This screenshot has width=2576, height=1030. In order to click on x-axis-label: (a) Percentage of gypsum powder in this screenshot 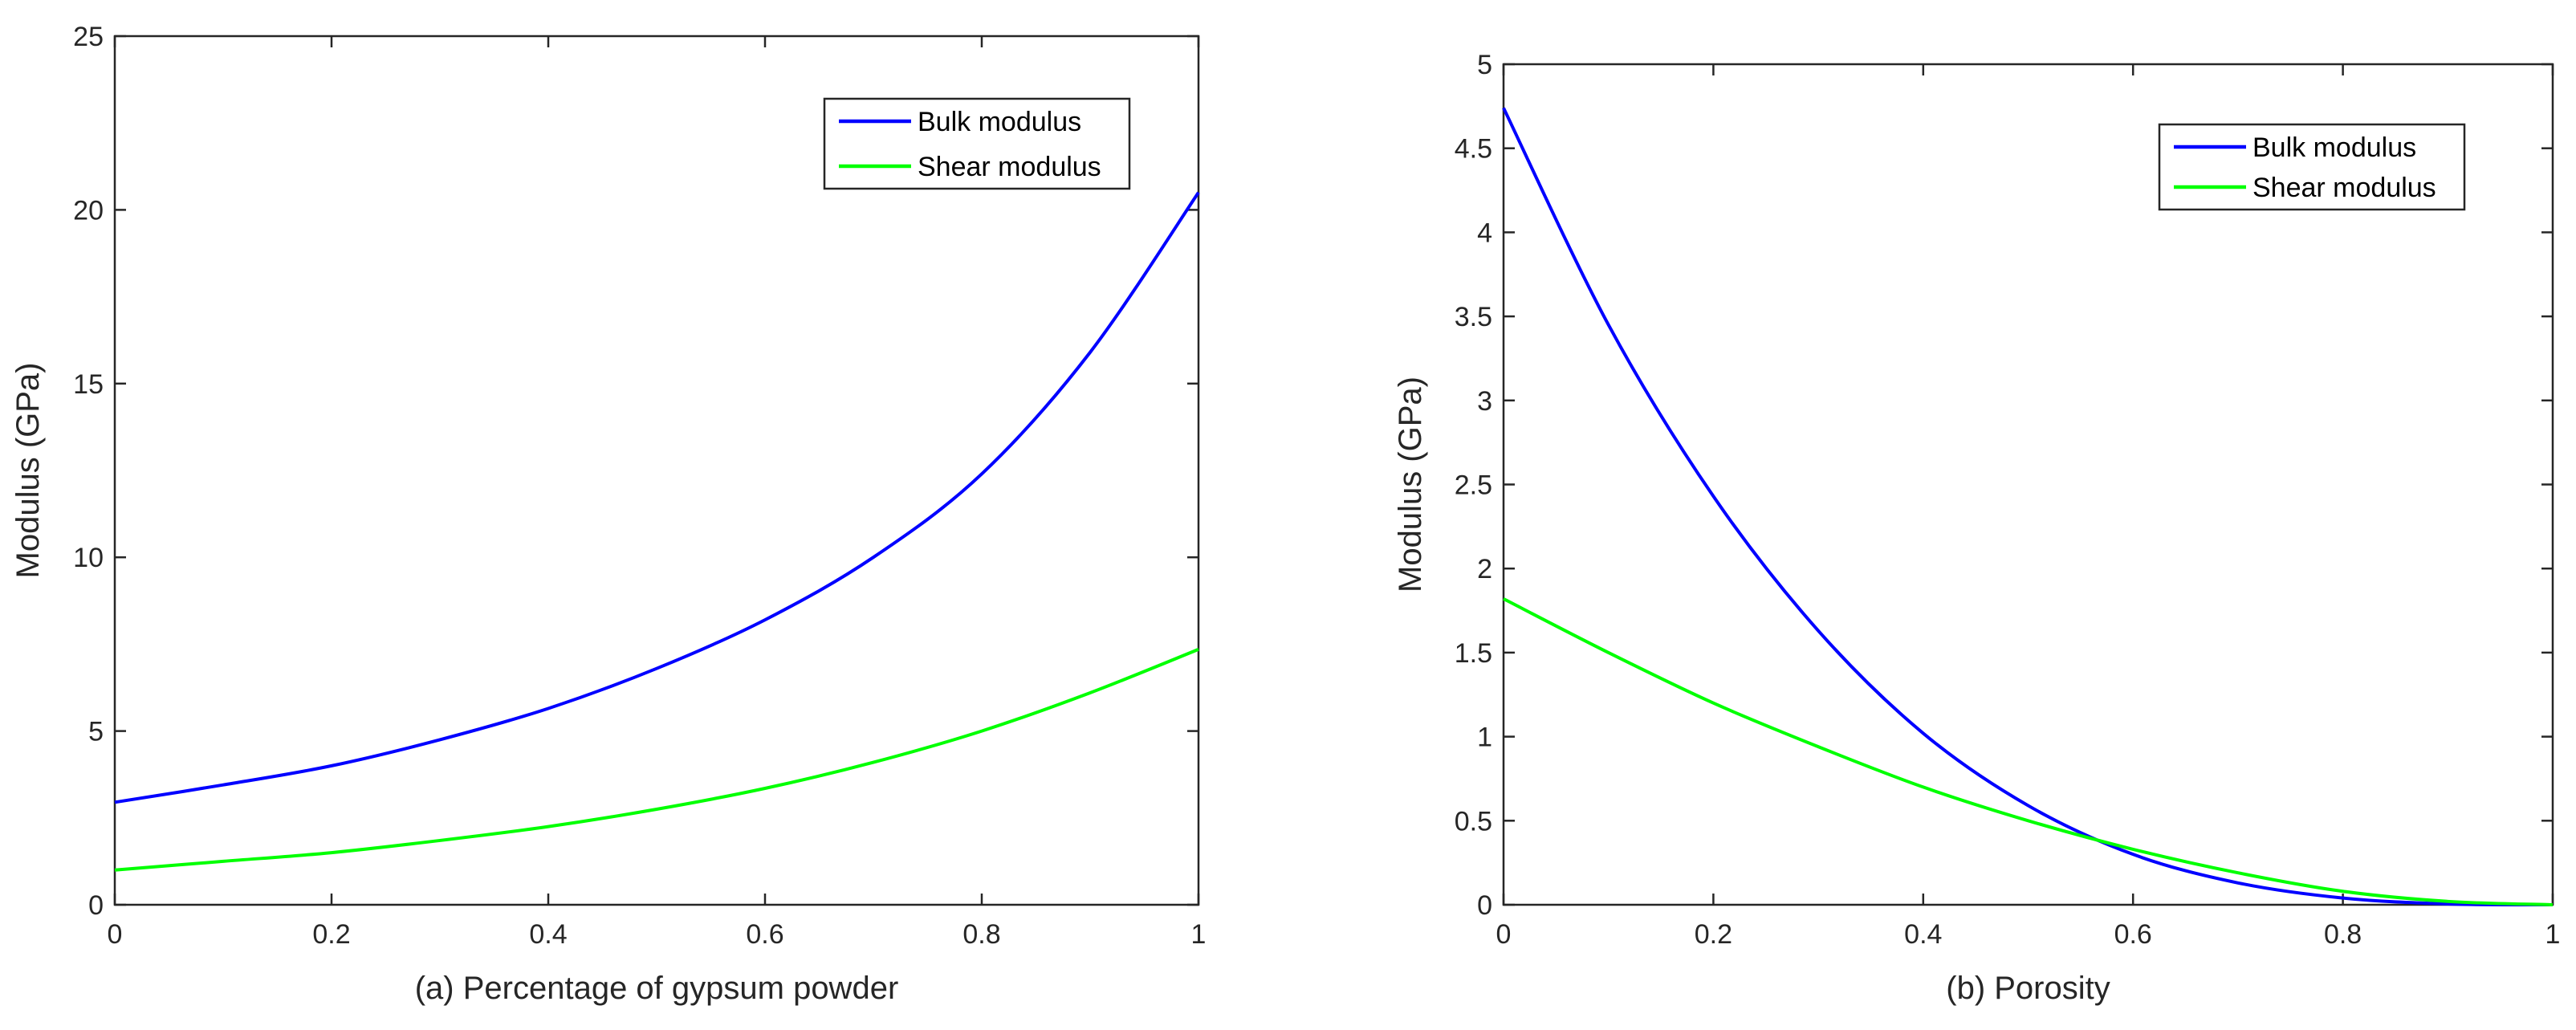, I will do `click(657, 989)`.